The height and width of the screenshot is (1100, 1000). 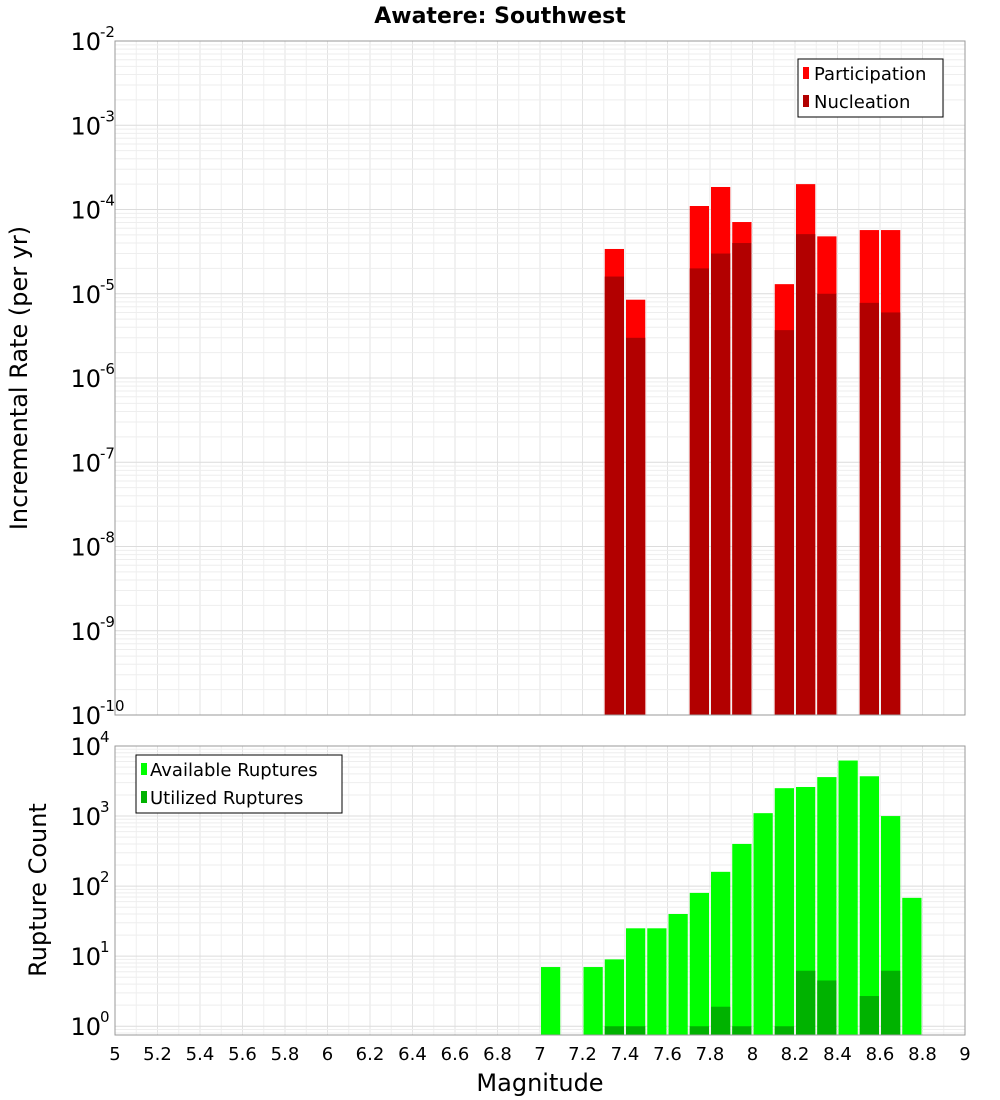 I want to click on rate-y-tick-exponent: -6, so click(x=107, y=369).